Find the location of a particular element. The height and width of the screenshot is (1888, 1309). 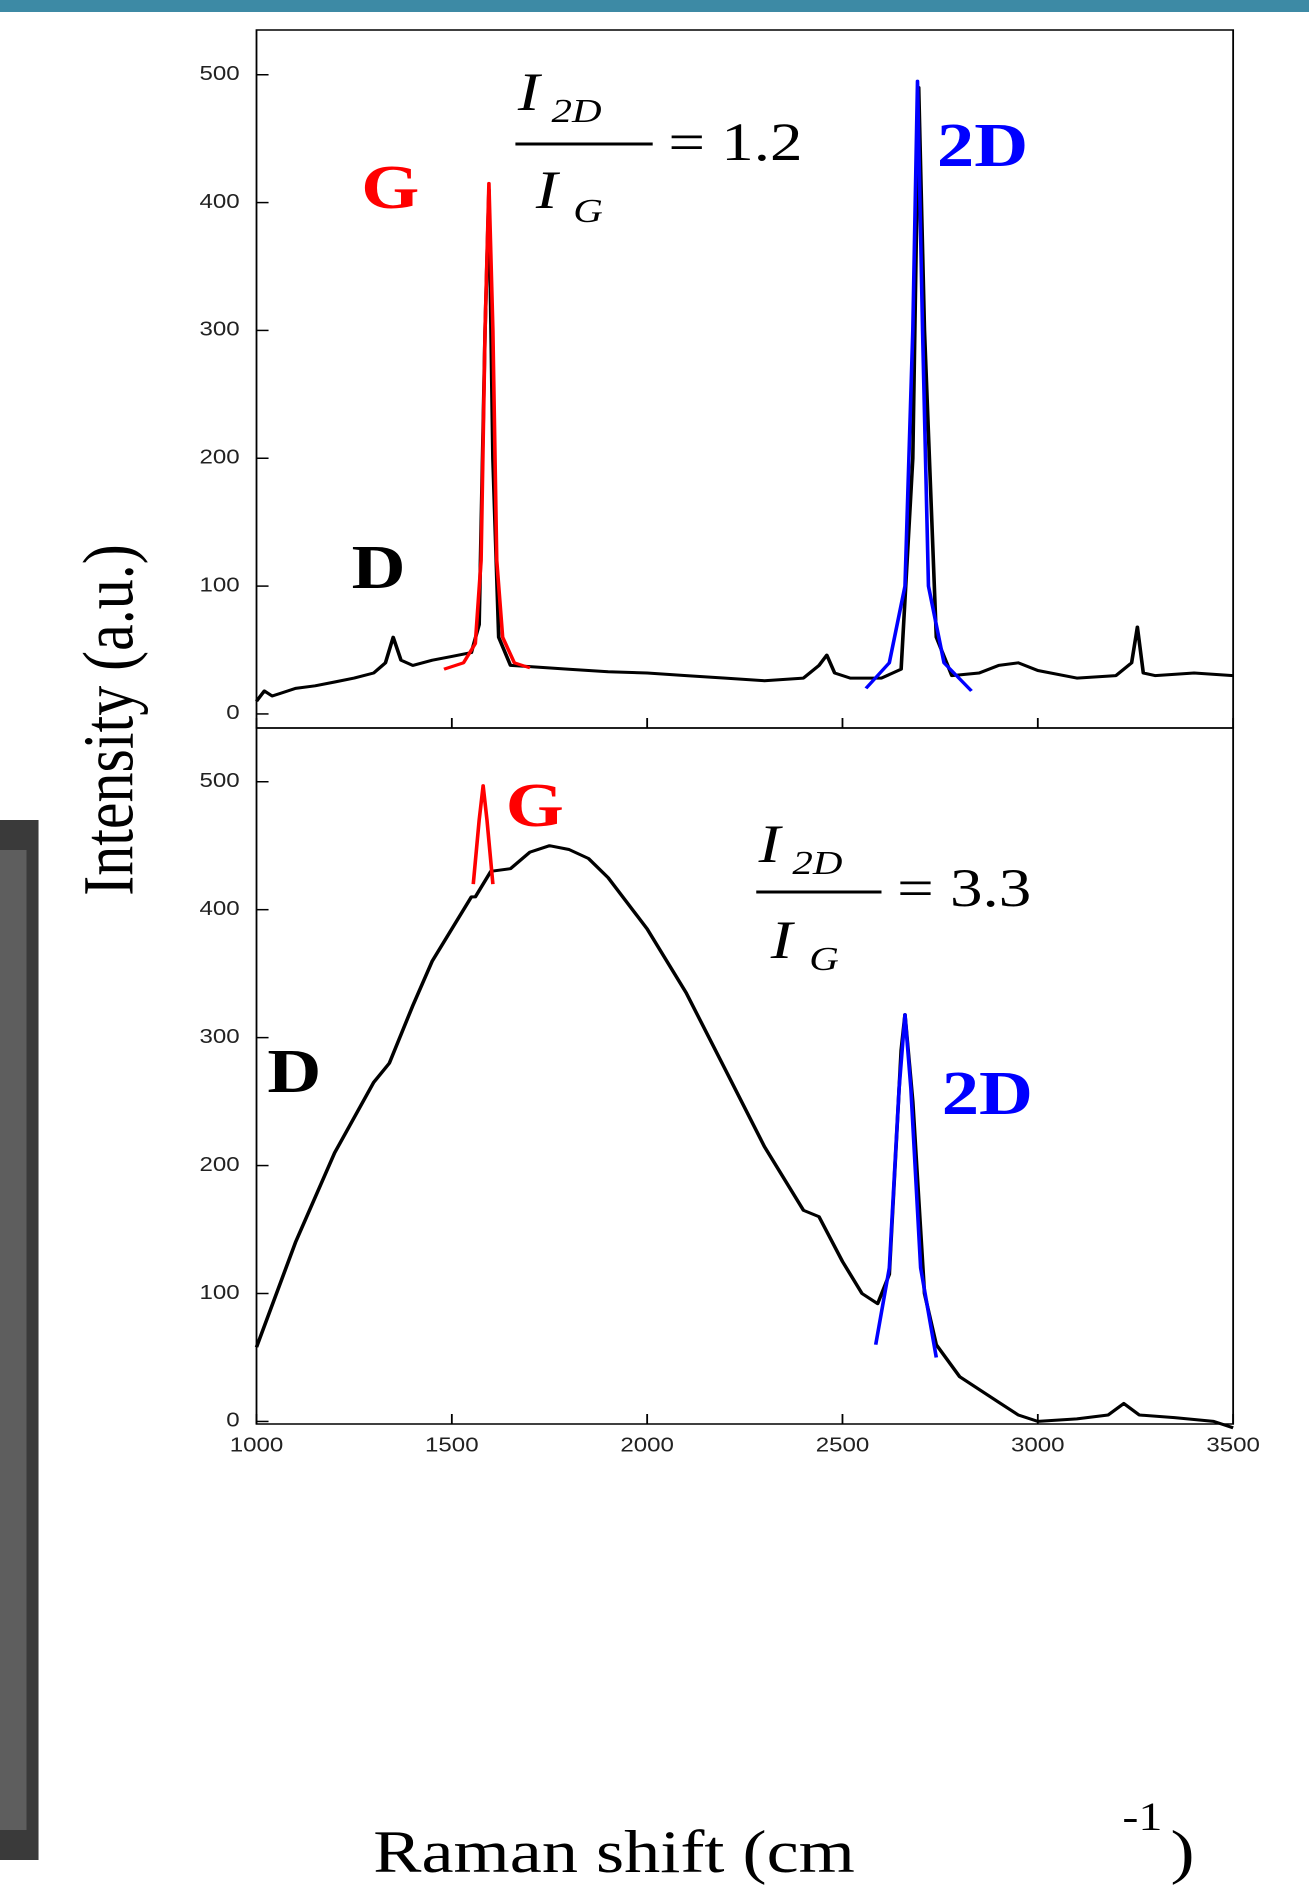

micrograph-texture is located at coordinates (13, 1340).